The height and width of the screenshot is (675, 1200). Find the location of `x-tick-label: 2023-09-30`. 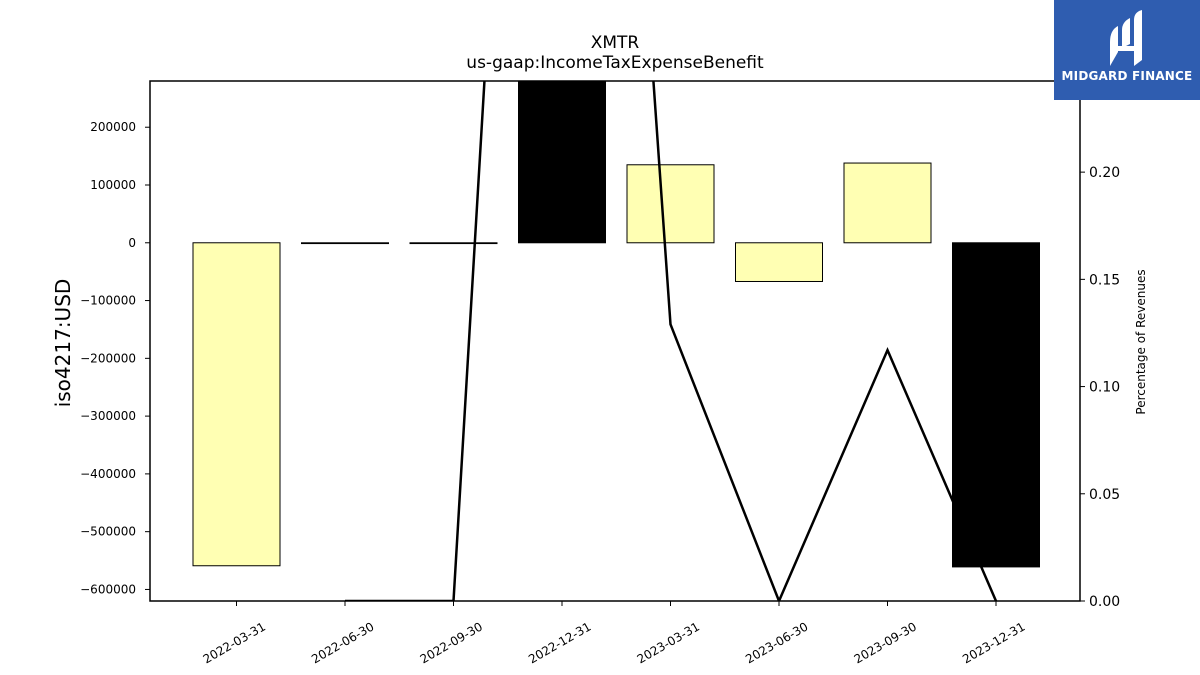

x-tick-label: 2023-09-30 is located at coordinates (885, 642).